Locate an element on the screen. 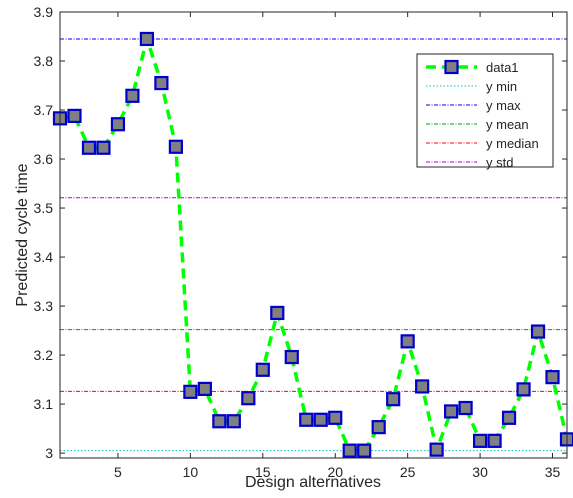 This screenshot has width=573, height=498. legend-label-y-max: y max is located at coordinates (503, 105).